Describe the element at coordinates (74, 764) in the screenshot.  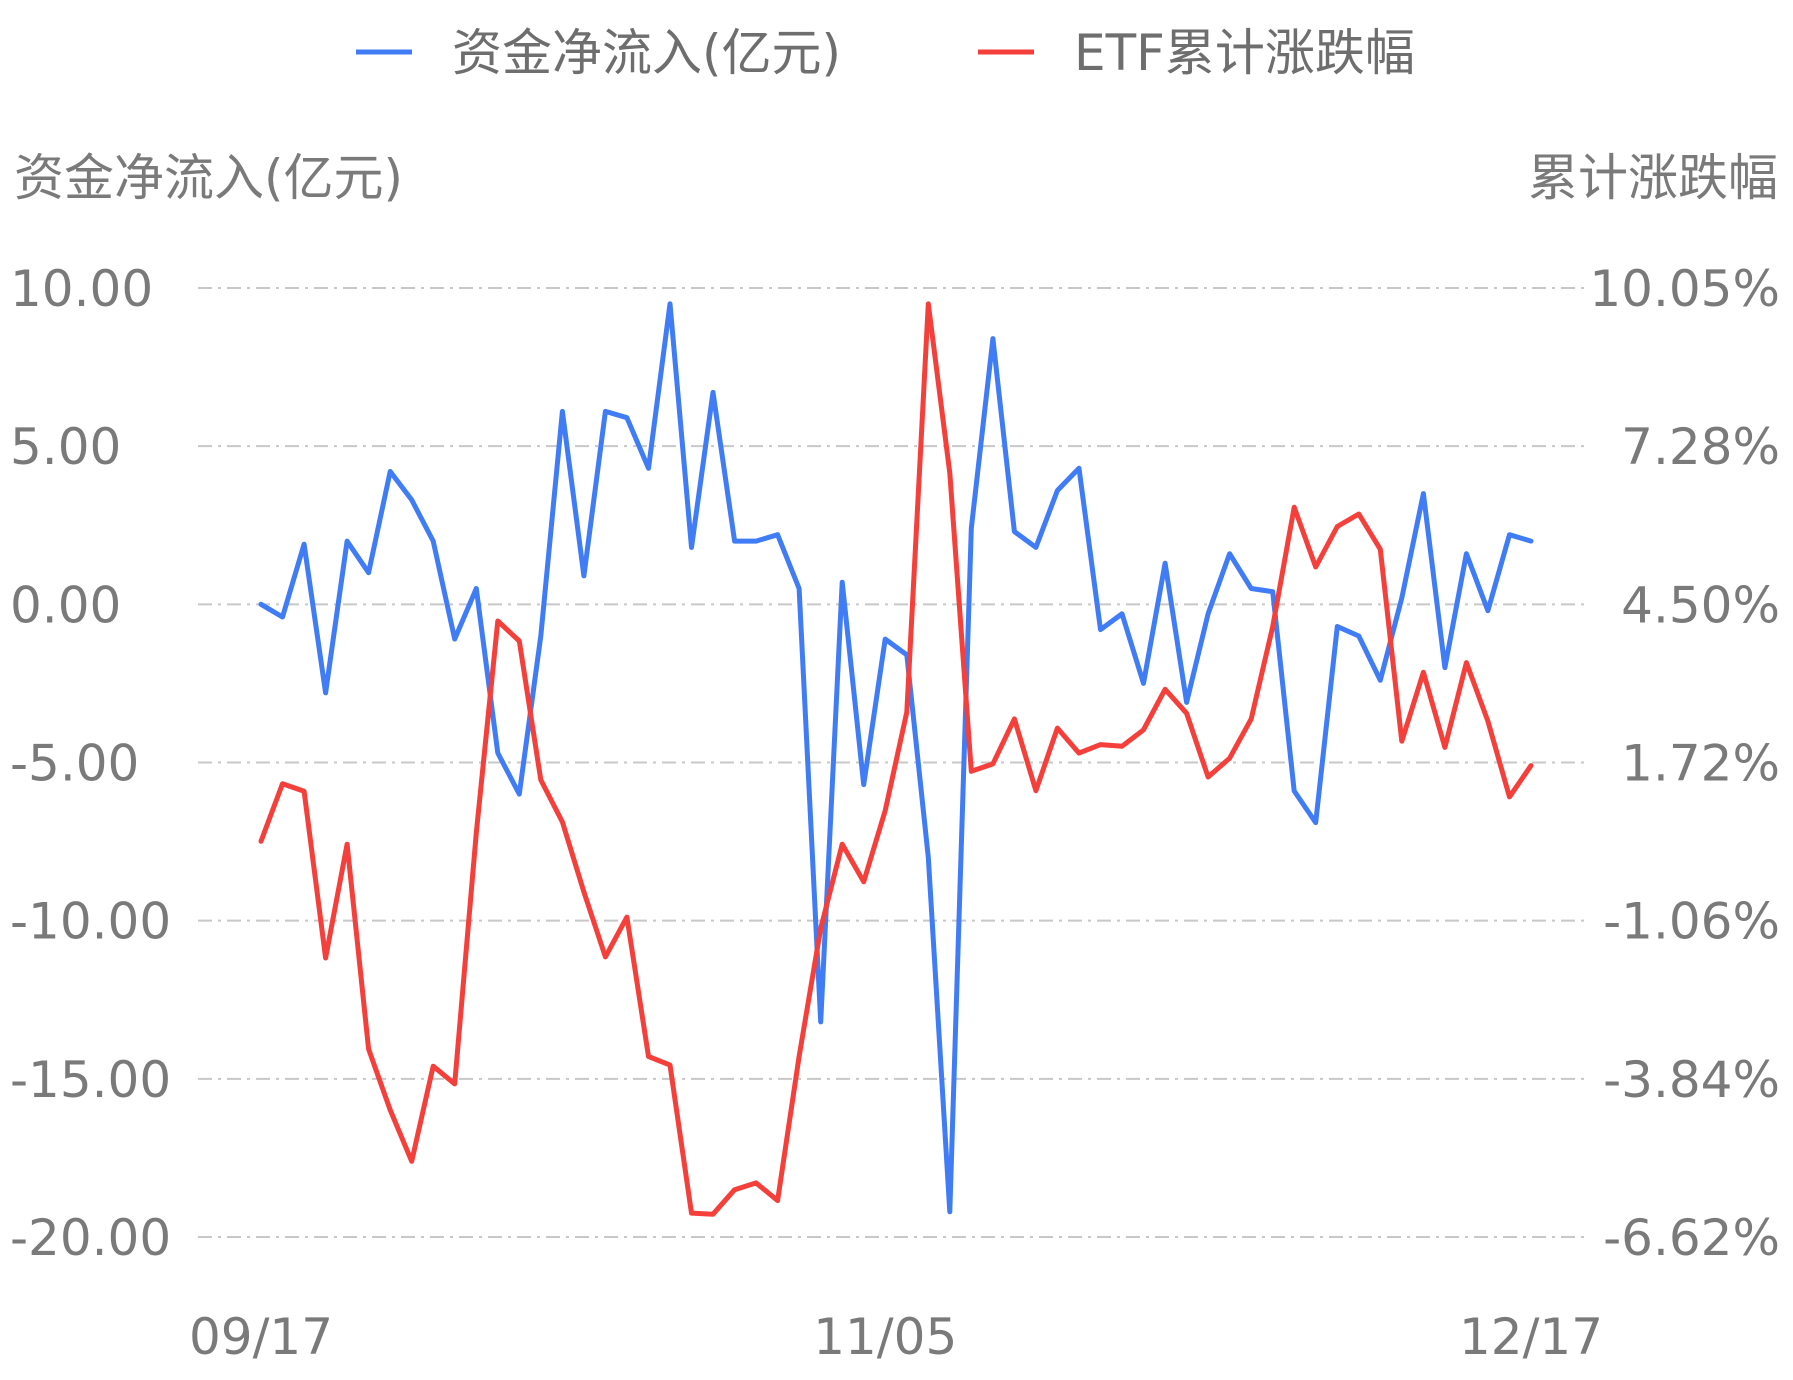
I see `y-left-tick-label: -5.00` at that location.